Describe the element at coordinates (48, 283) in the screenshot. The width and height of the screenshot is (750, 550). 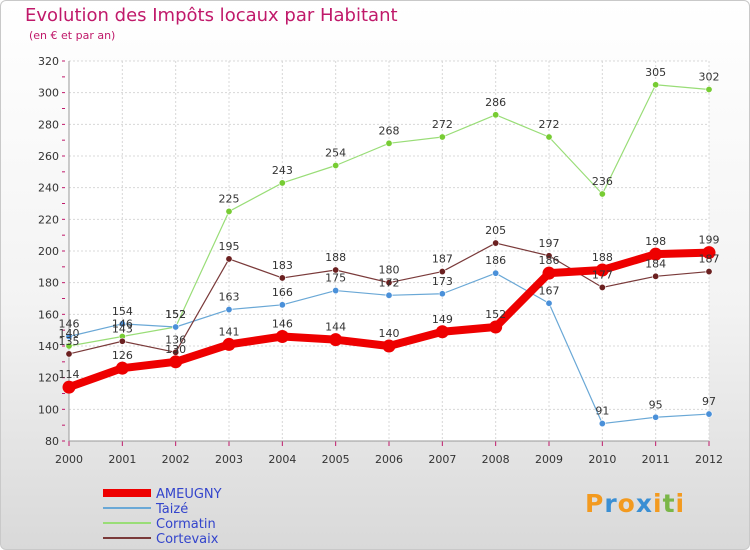
I see `y-tick-label: 180` at that location.